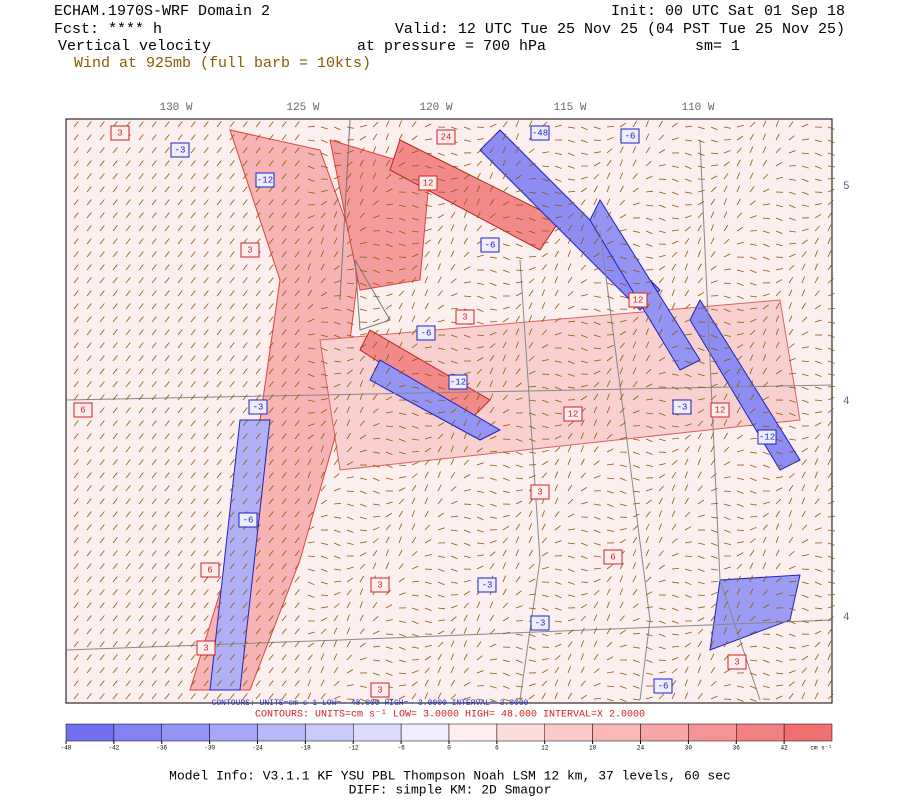 Image resolution: width=900 pixels, height=800 pixels. What do you see at coordinates (379, 585) in the screenshot?
I see `contour-label: 3` at bounding box center [379, 585].